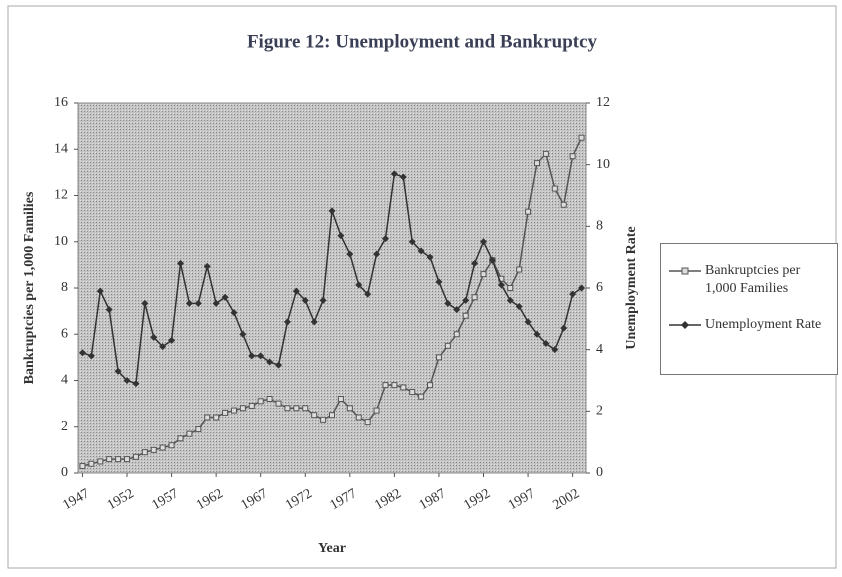 The width and height of the screenshot is (842, 577). Describe the element at coordinates (64, 333) in the screenshot. I see `y-tick-label: 6` at that location.